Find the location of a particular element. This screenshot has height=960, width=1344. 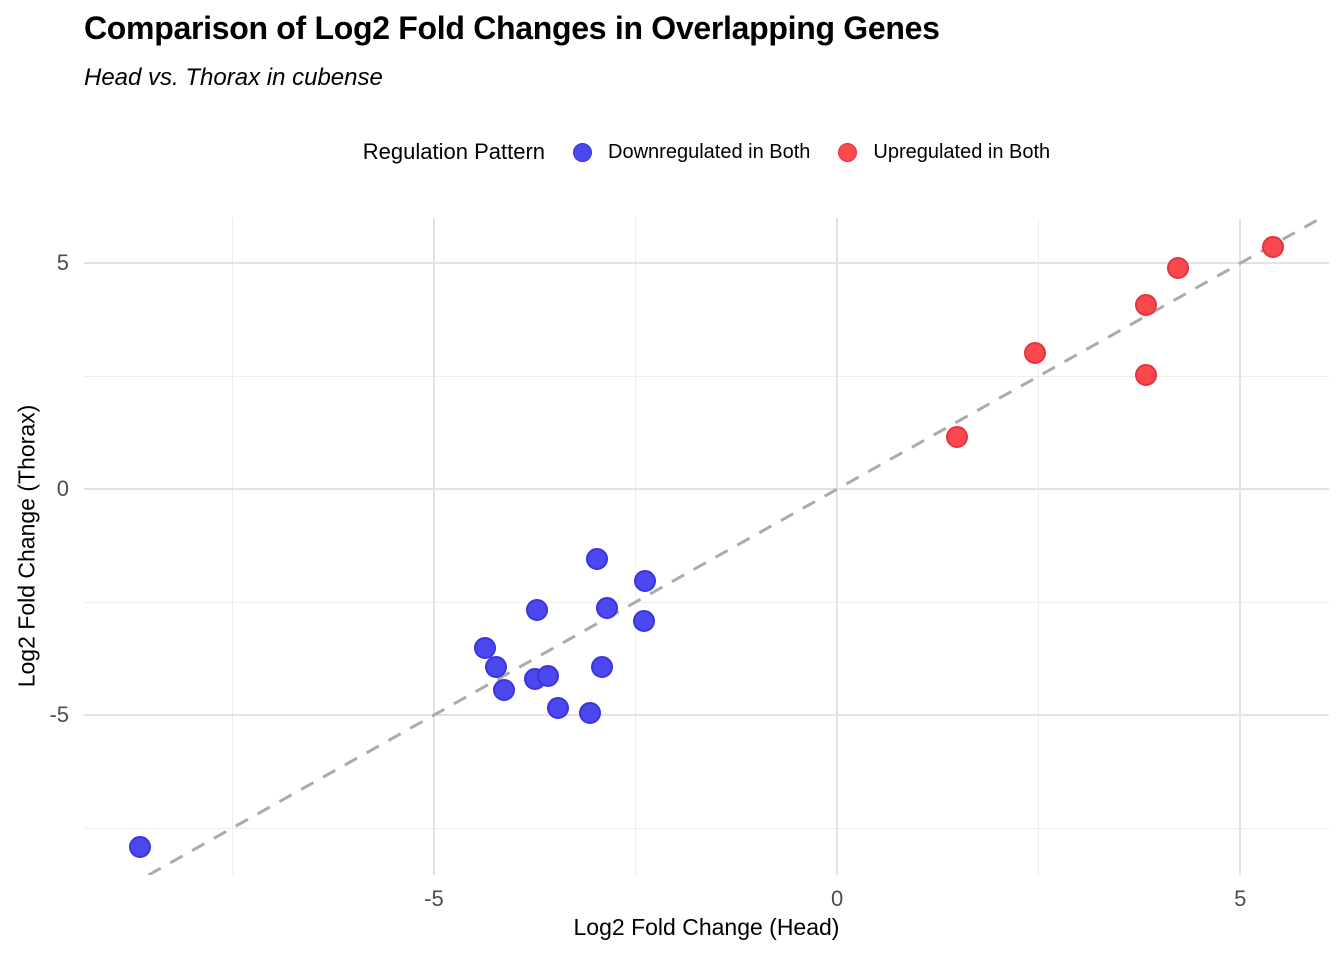

x-tick-label: 5 is located at coordinates (1240, 898).